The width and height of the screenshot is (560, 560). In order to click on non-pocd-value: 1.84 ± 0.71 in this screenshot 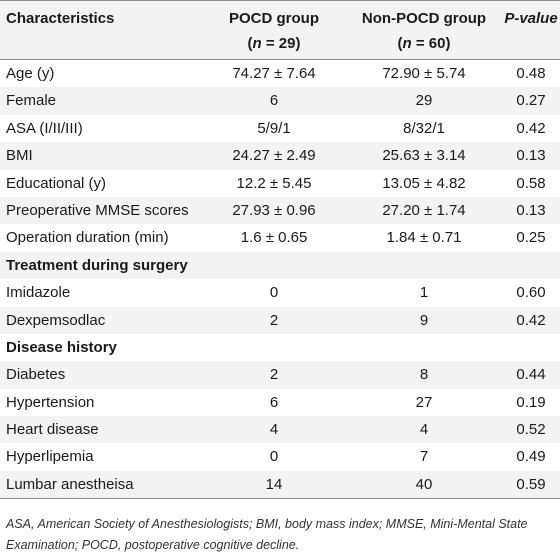, I will do `click(424, 238)`.